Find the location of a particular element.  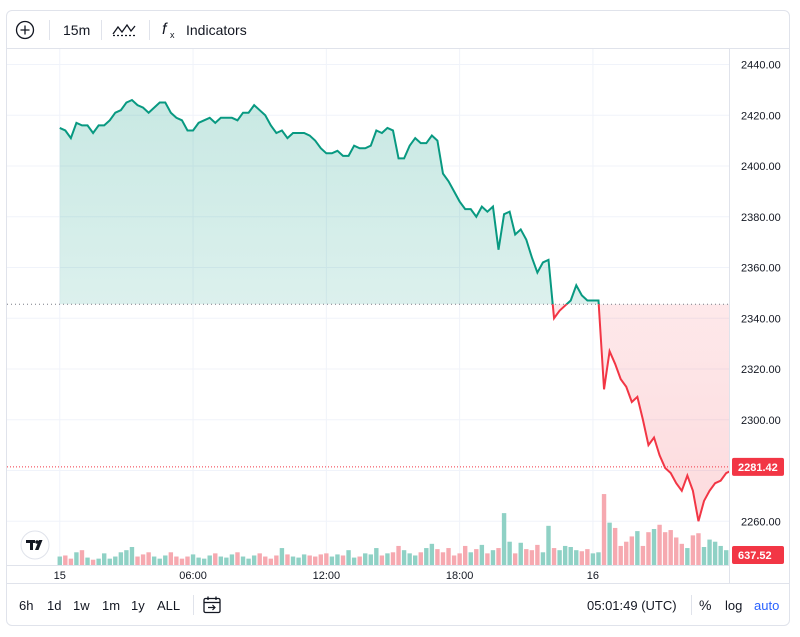

plus-circle-icon is located at coordinates (25, 30).